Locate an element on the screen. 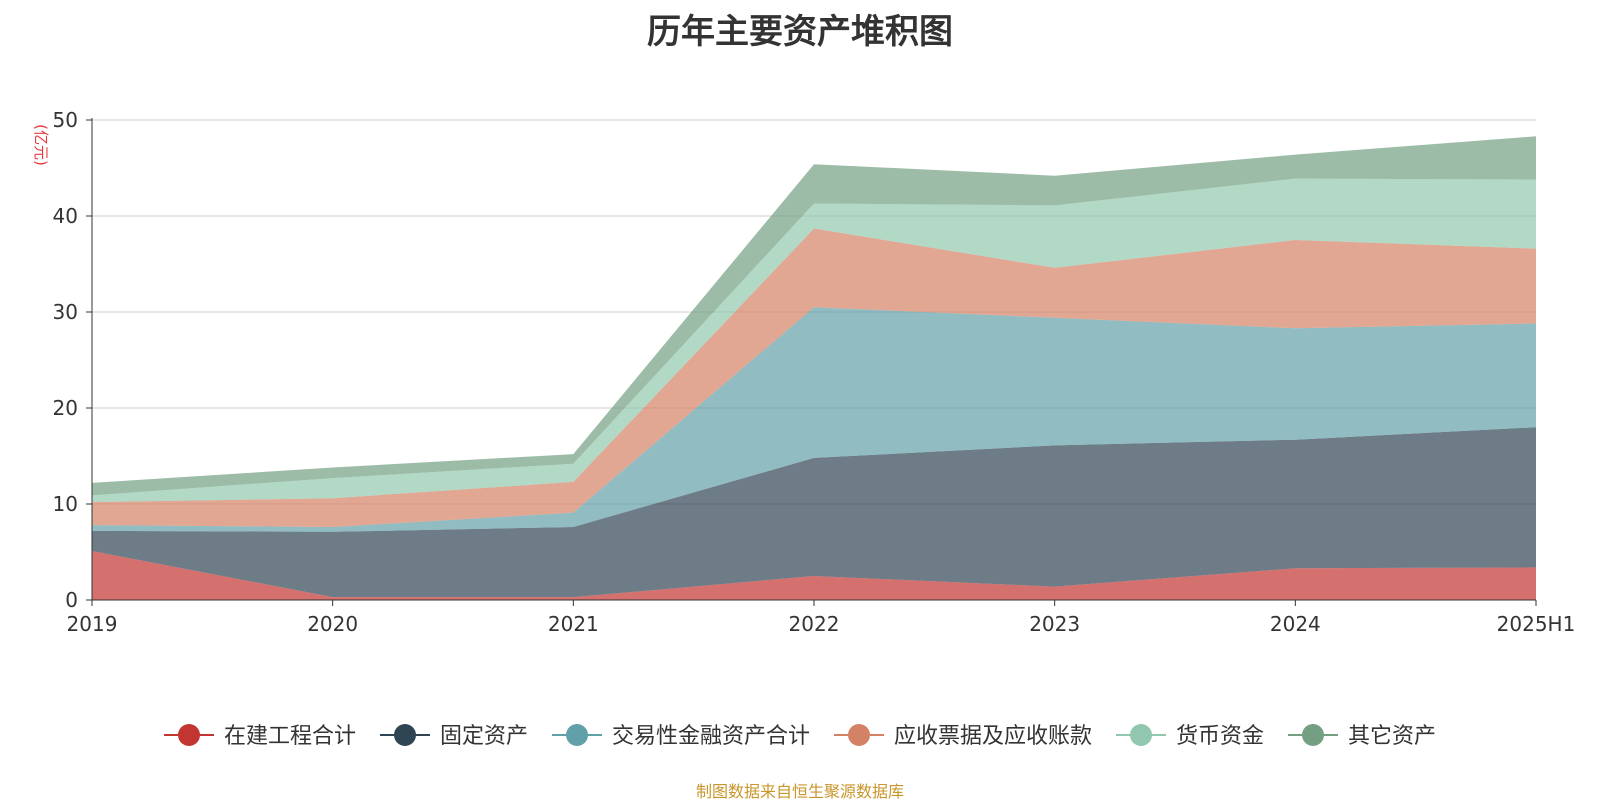  legend: 在建工程合计 固定资产 交易性金融资产合计 应收票据及应收账款 货币资金 其它资产 is located at coordinates (800, 736).